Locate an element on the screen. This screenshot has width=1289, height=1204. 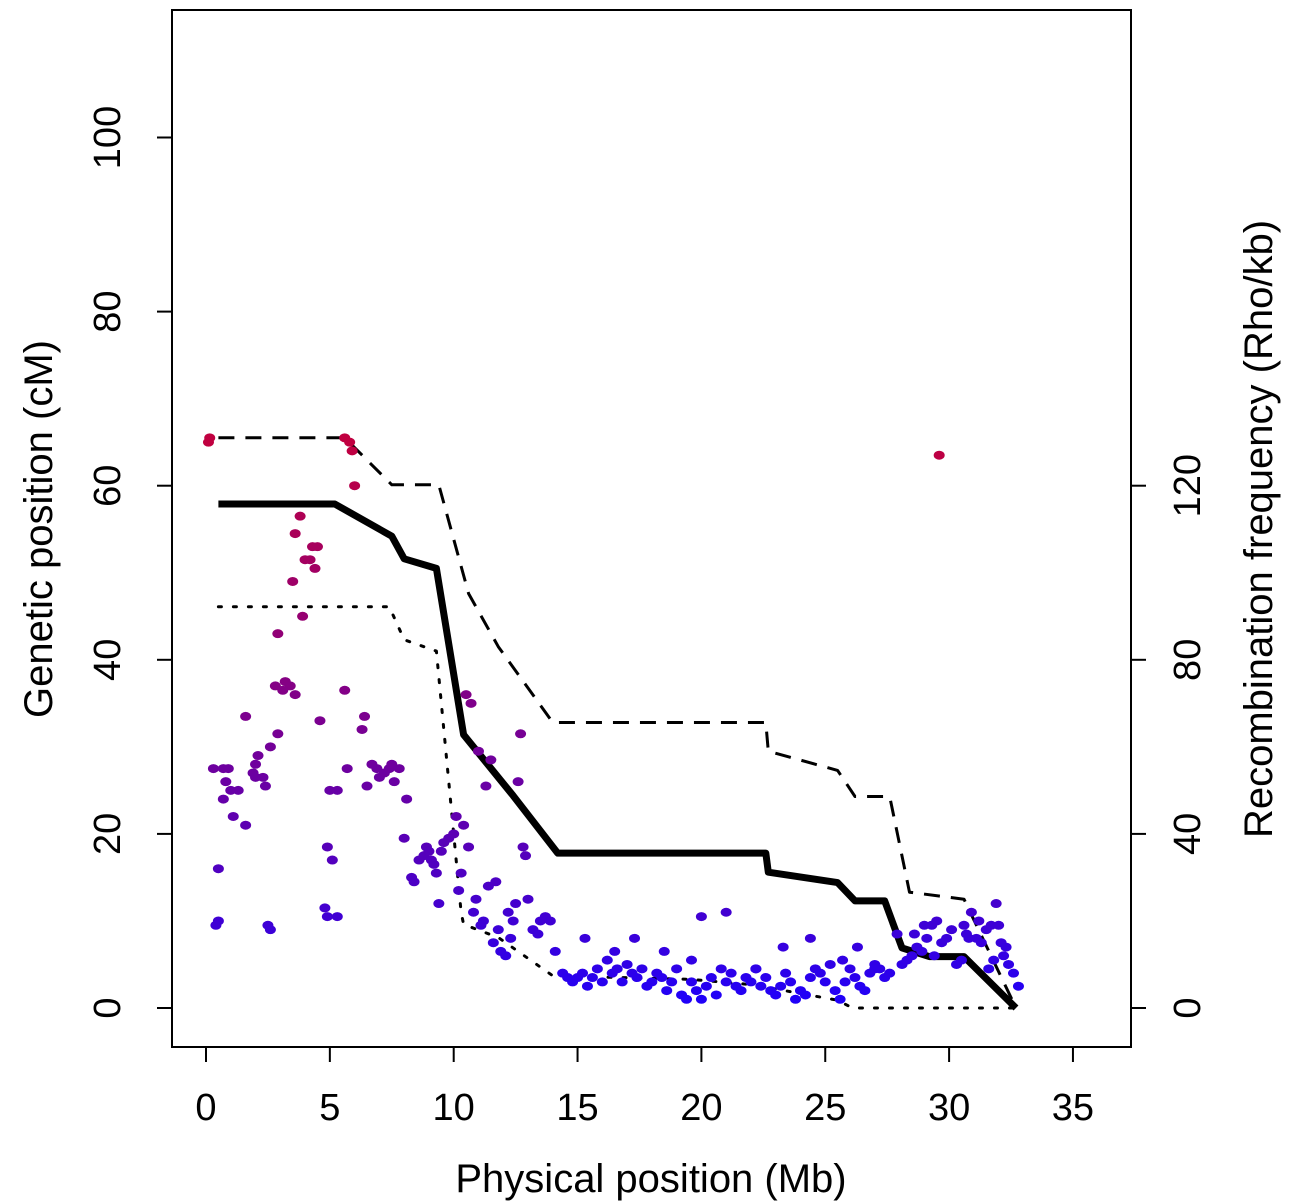
y-tick-label: 80 is located at coordinates (108, 311).